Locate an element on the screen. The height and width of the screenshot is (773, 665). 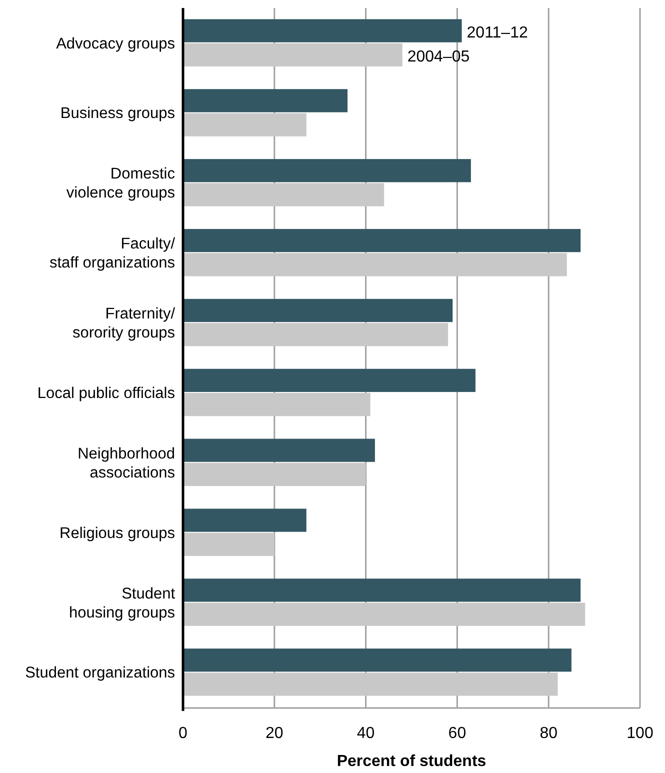
series-label: 2011–12 is located at coordinates (497, 33).